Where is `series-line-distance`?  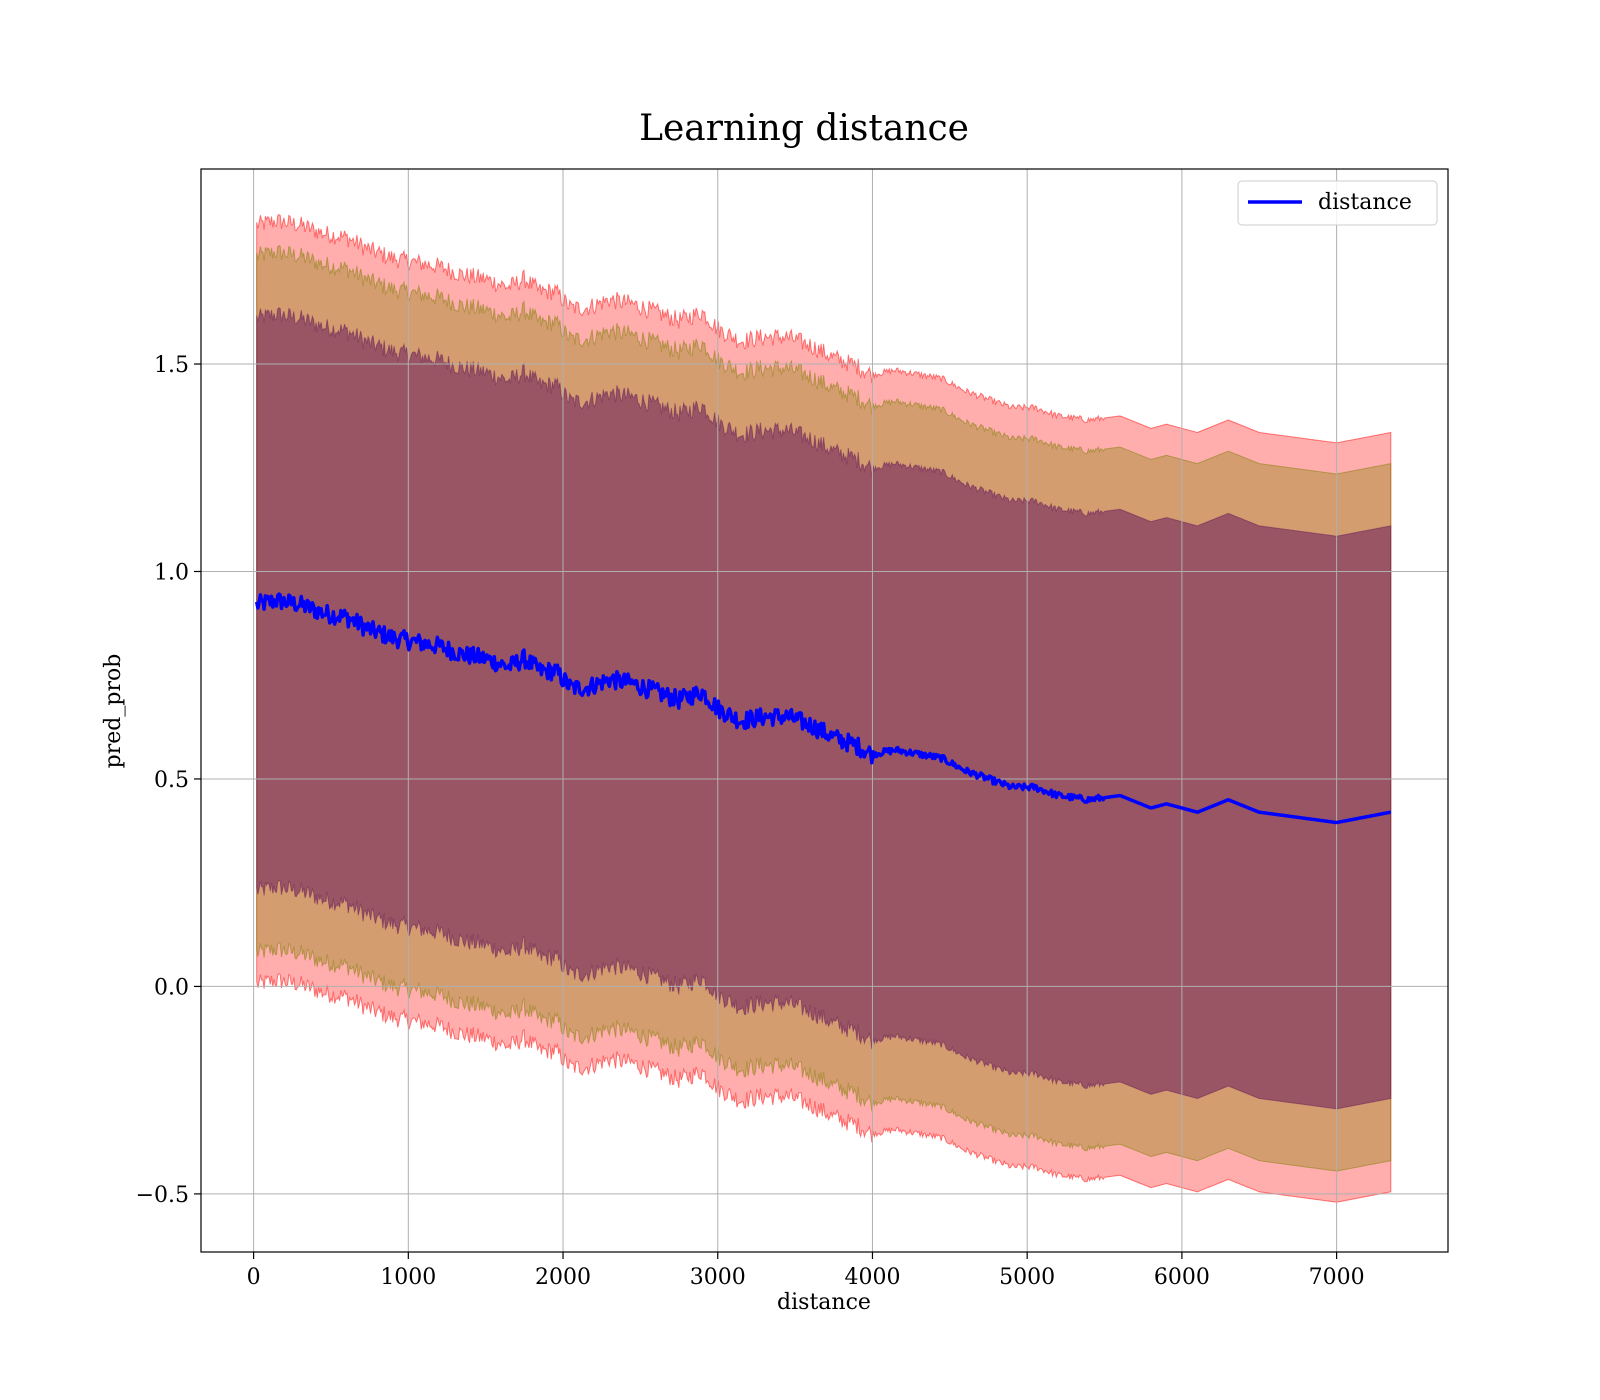 series-line-distance is located at coordinates (823, 708).